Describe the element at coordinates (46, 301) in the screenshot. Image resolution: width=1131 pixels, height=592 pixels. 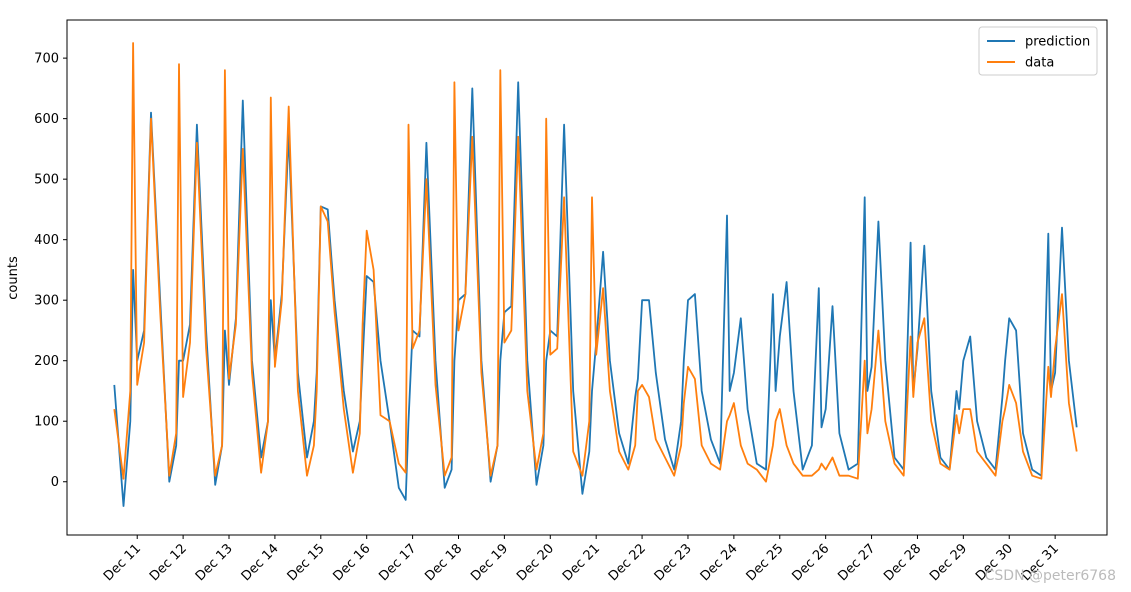
I see `y-tick-label: 300` at that location.